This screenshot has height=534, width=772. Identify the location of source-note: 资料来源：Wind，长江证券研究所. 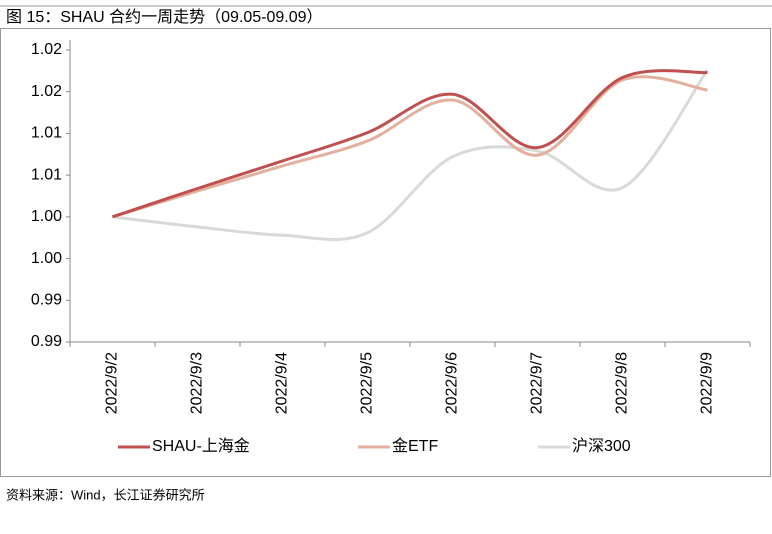
(105, 494).